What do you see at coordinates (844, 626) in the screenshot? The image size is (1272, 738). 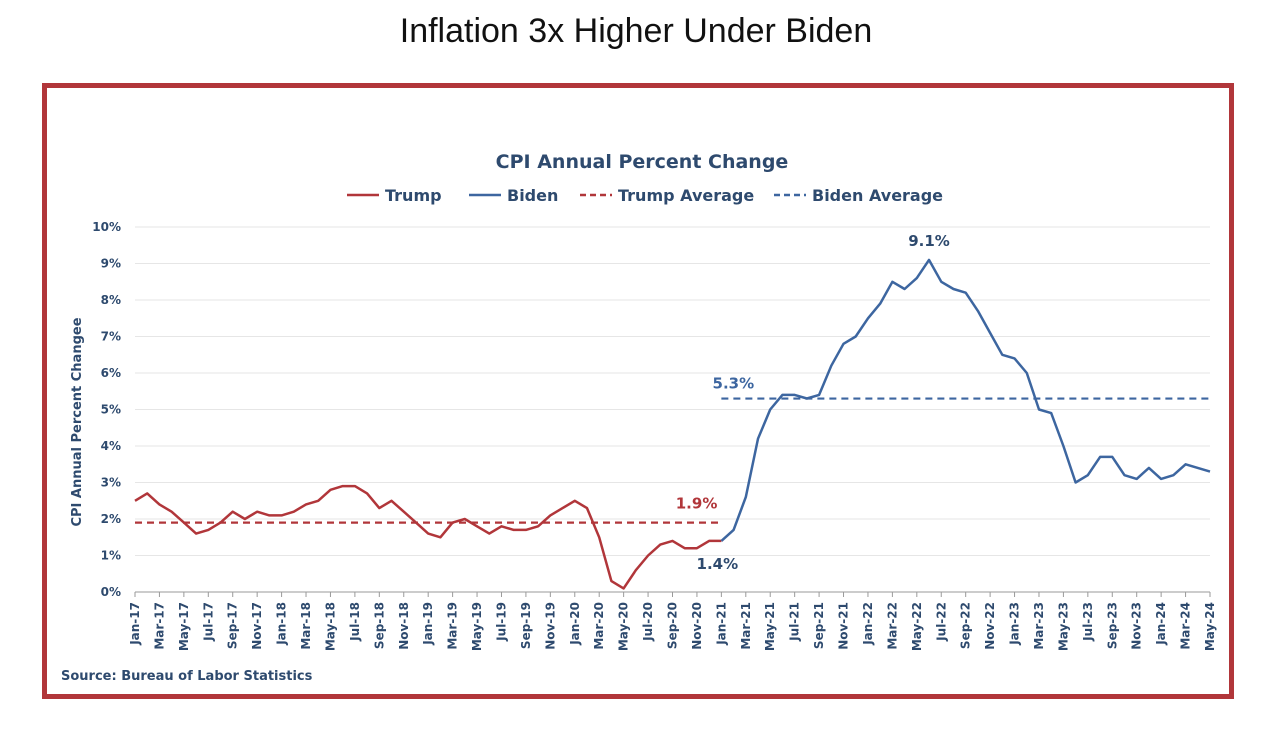 I see `x-tick-label: Nov-21` at bounding box center [844, 626].